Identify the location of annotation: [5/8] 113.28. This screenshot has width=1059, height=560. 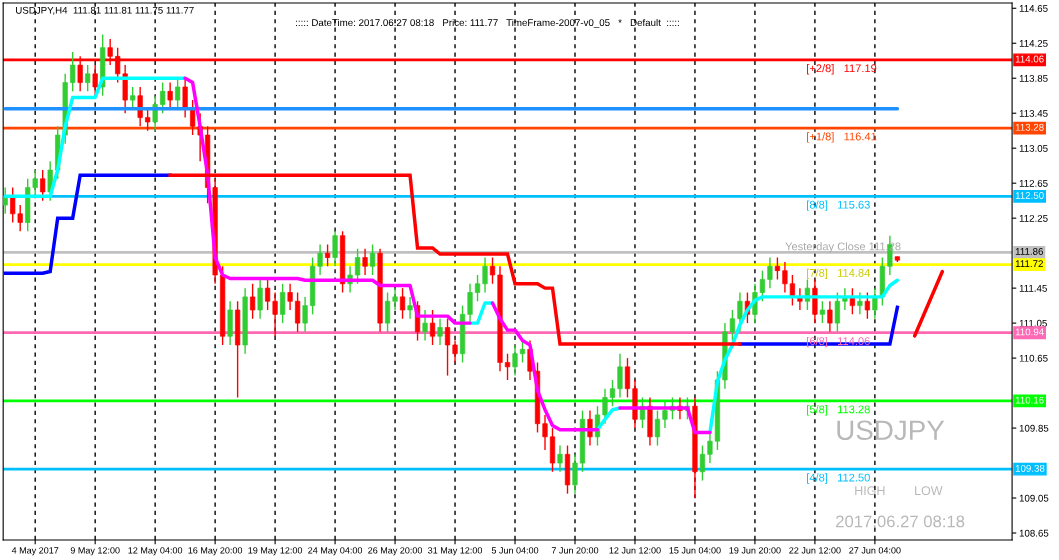
(838, 410).